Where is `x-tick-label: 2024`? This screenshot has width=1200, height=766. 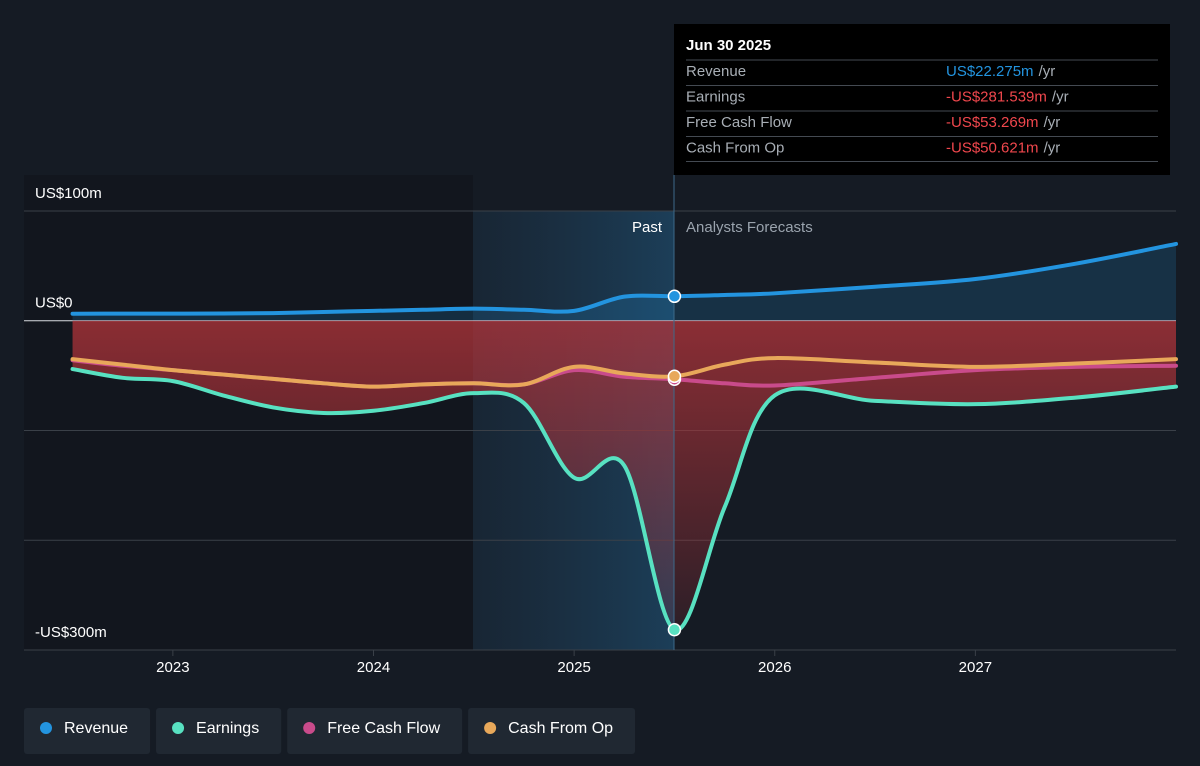
x-tick-label: 2024 is located at coordinates (373, 667).